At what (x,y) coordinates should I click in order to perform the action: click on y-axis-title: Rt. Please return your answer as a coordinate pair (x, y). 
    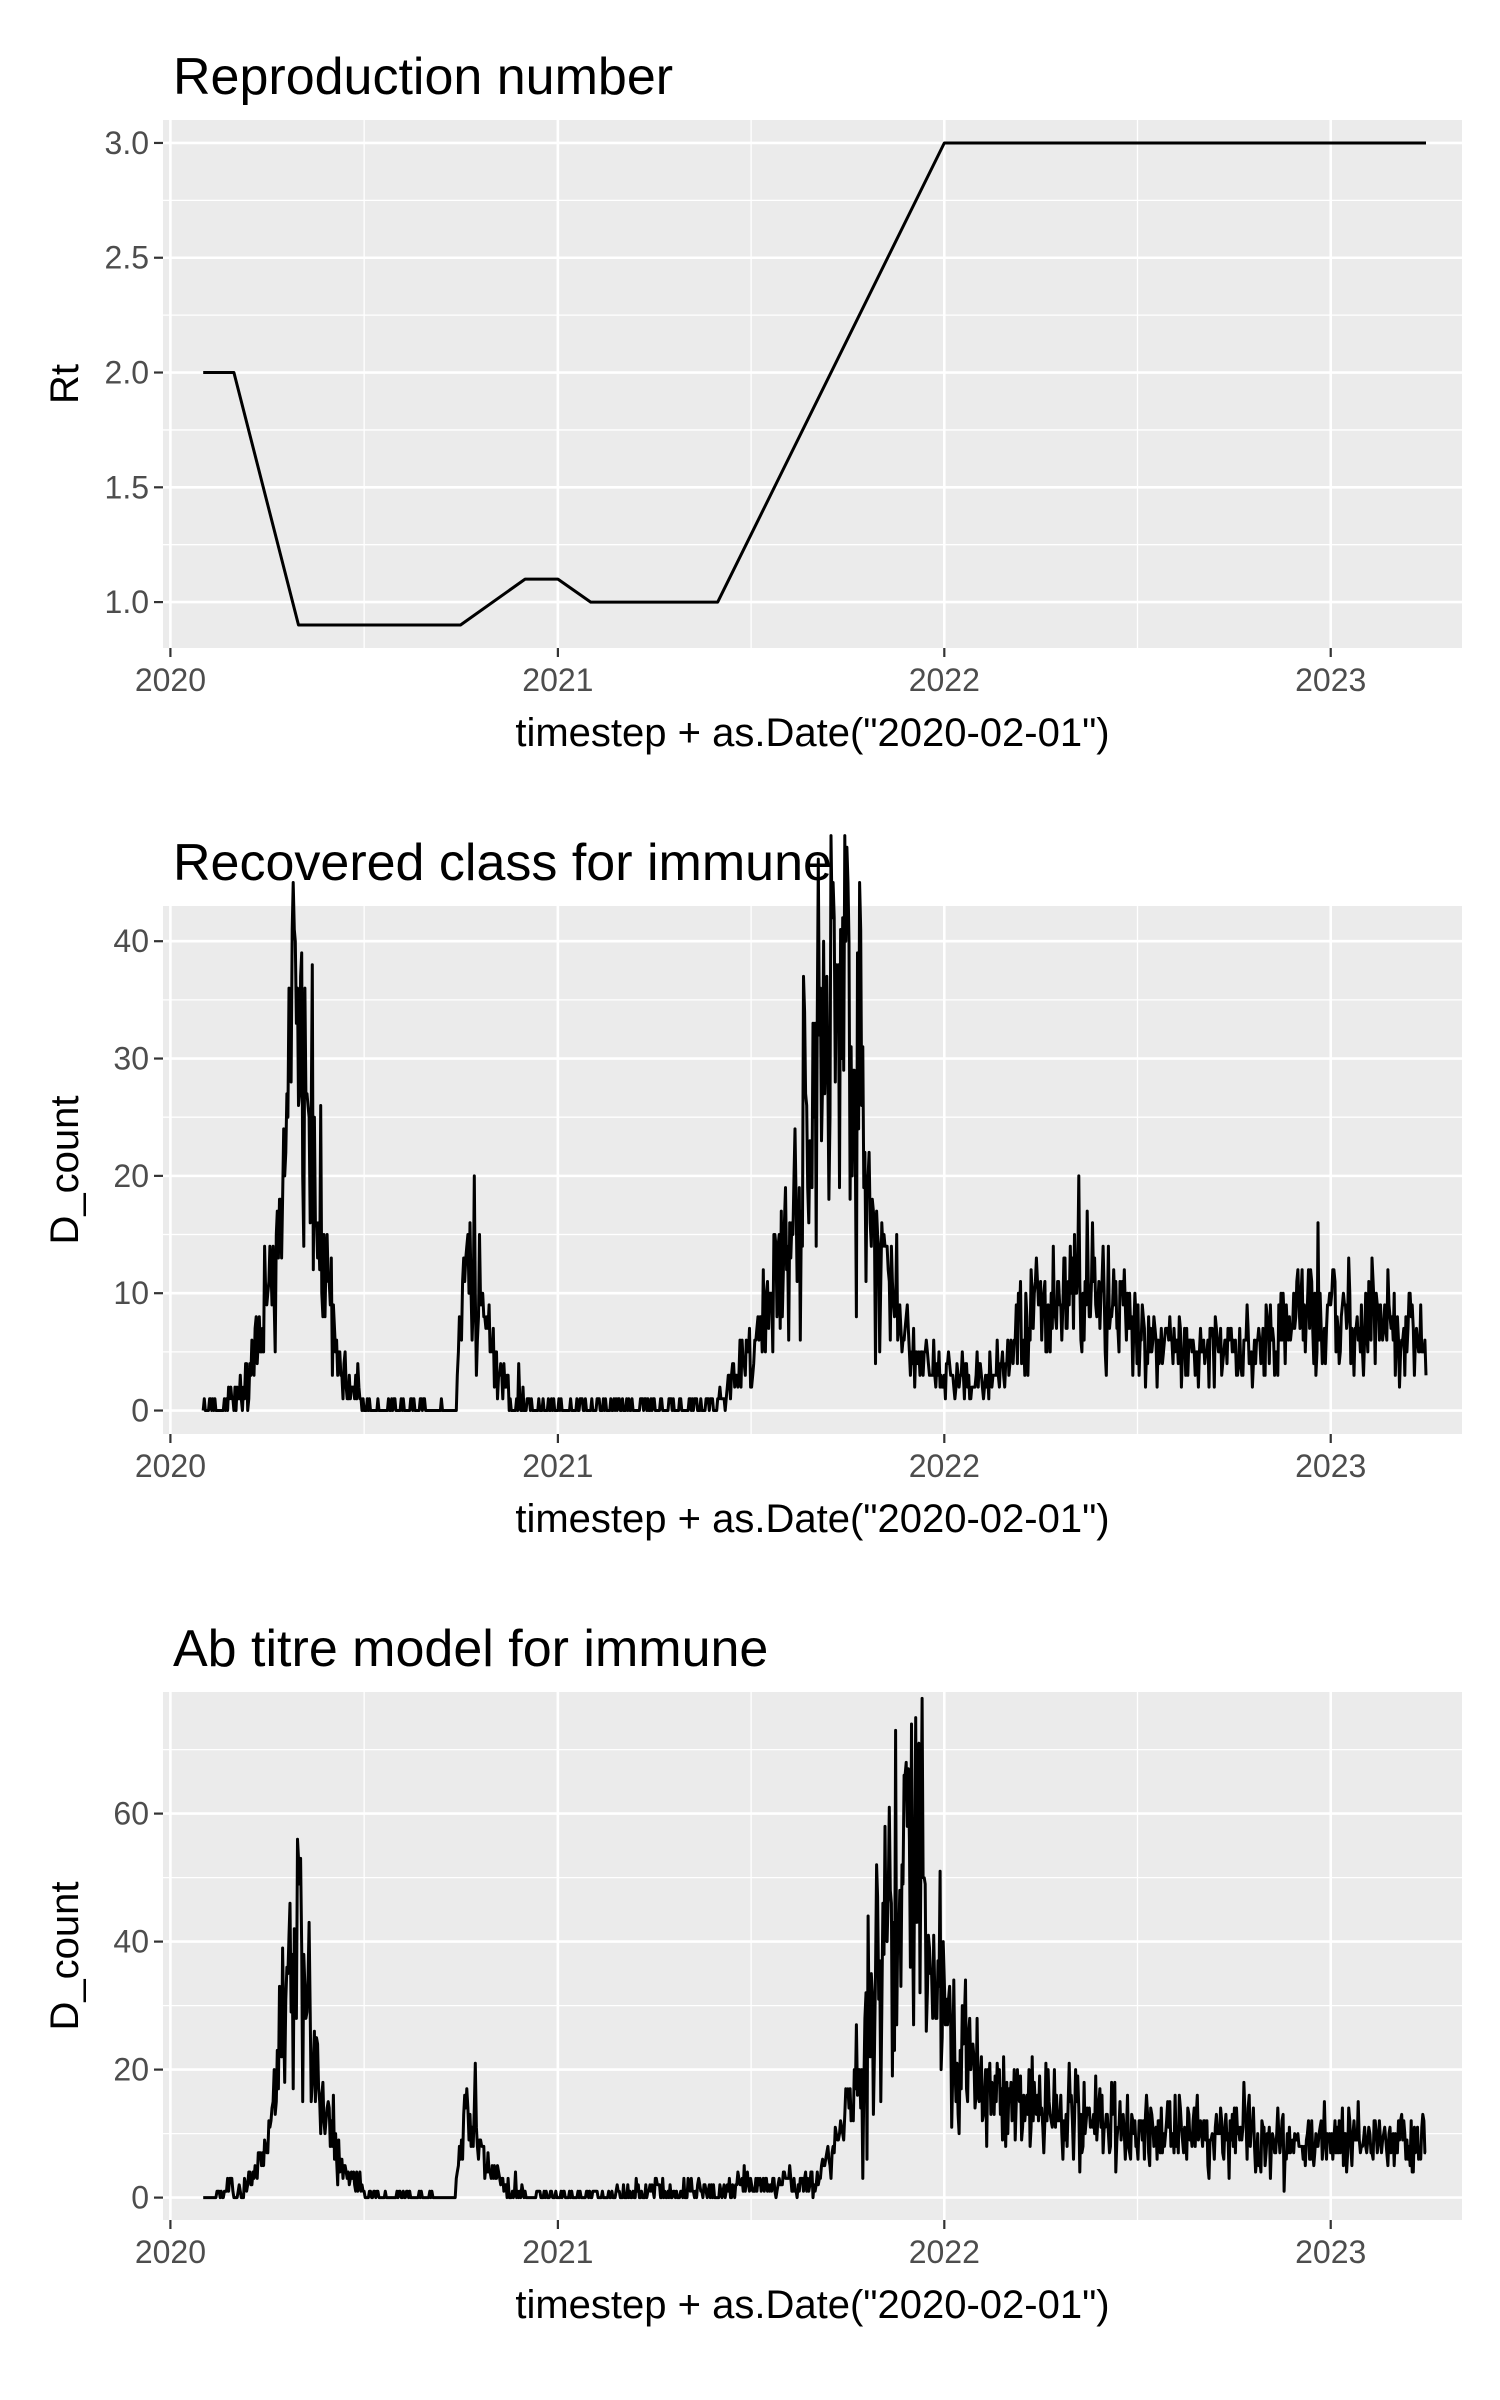
    Looking at the image, I should click on (65, 384).